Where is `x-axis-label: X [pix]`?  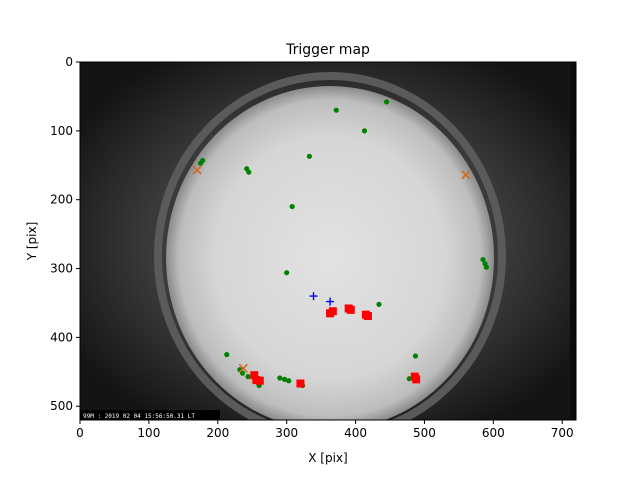 x-axis-label: X [pix] is located at coordinates (327, 458).